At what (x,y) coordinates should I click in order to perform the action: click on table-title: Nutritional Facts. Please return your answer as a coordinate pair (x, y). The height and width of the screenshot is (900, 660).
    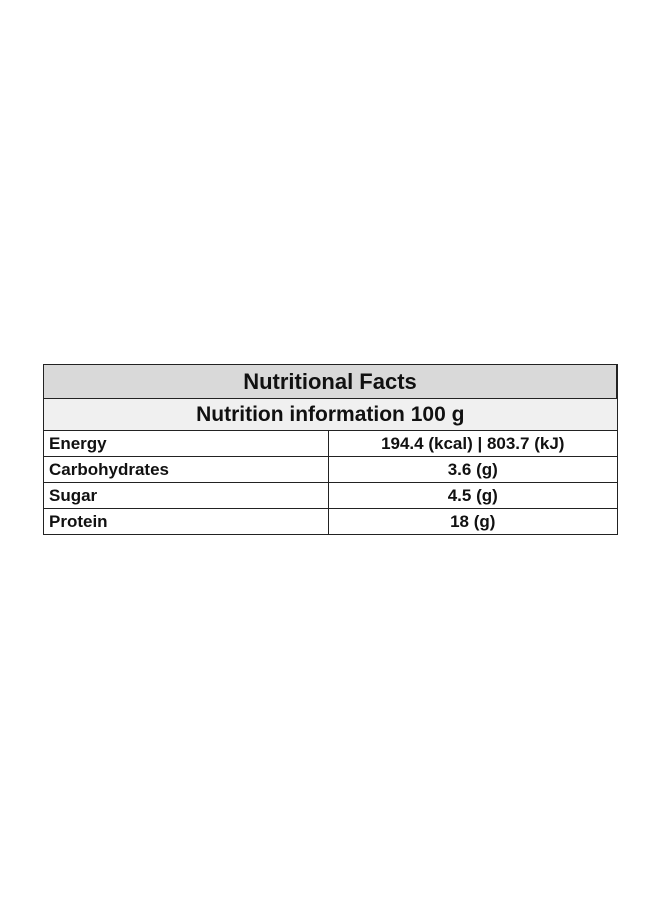
    Looking at the image, I should click on (330, 381).